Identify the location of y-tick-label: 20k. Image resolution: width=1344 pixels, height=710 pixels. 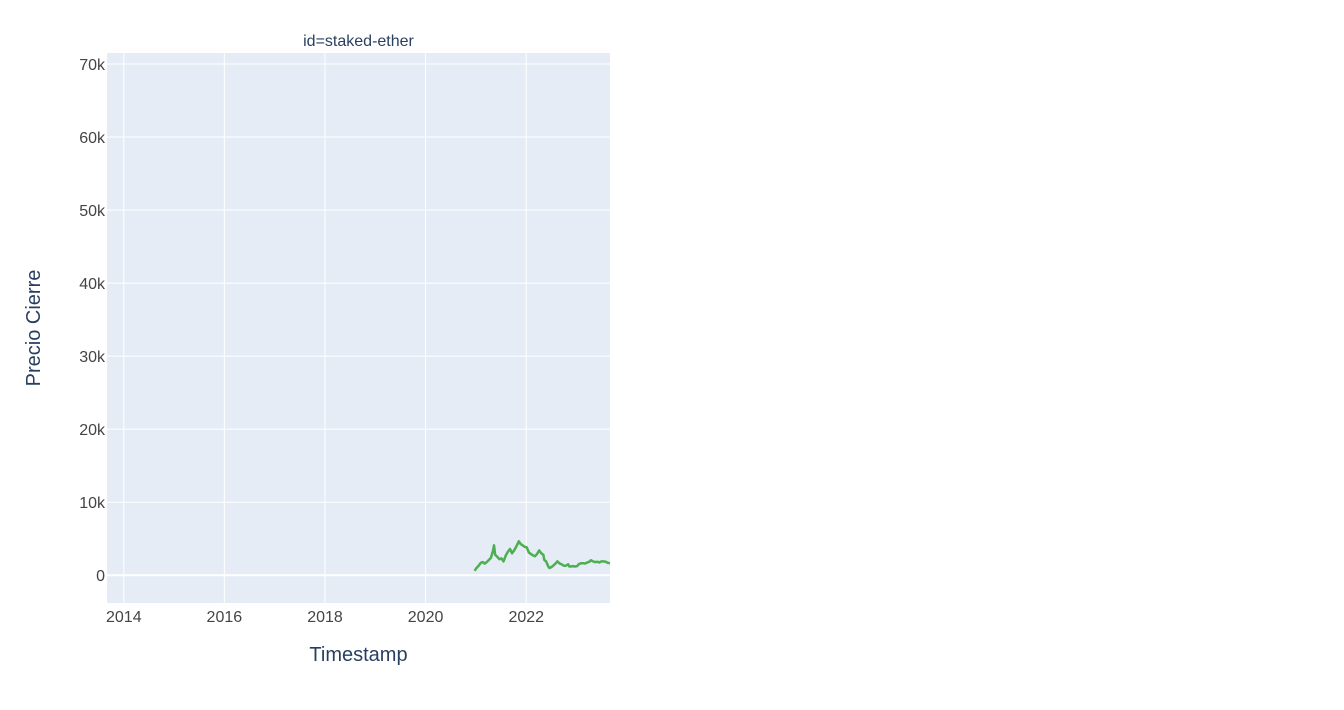
(92, 430).